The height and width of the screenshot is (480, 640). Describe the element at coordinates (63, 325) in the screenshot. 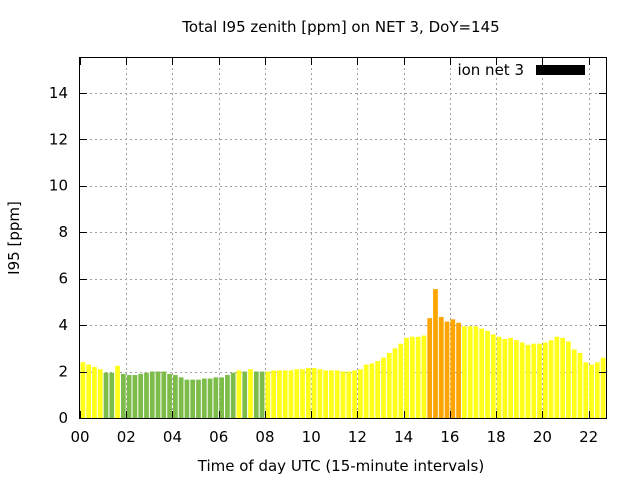

I see `y-tick-label: 4` at that location.